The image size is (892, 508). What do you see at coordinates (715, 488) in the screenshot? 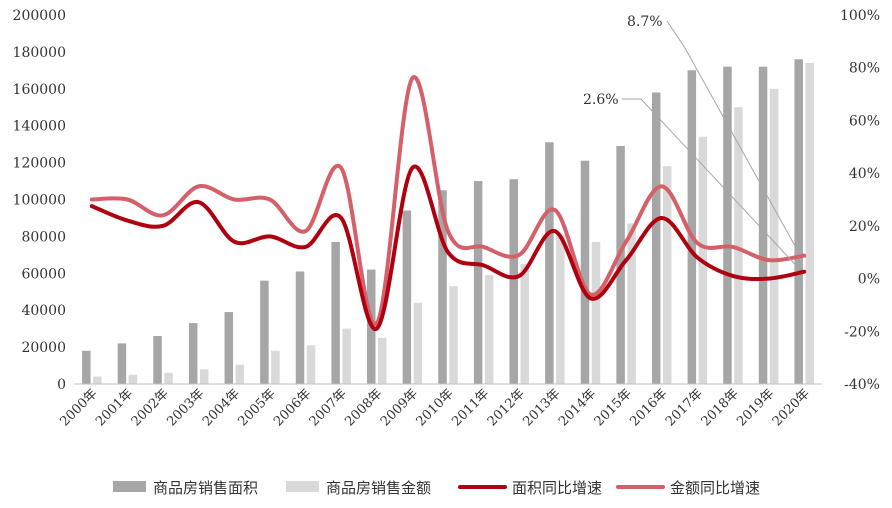
I see `legend-label-3: 金额同比增速` at bounding box center [715, 488].